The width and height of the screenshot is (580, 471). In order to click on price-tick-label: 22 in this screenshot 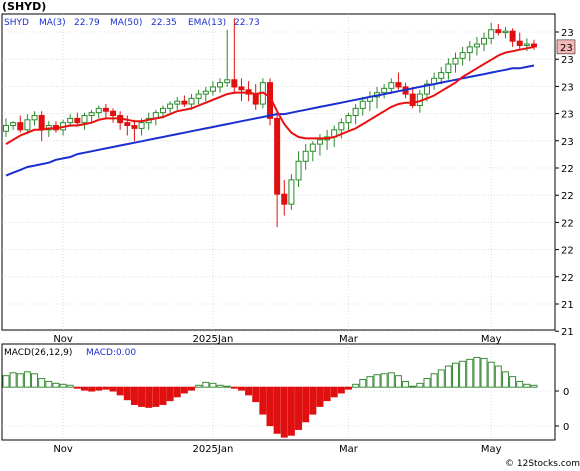, I will do `click(567, 223)`.